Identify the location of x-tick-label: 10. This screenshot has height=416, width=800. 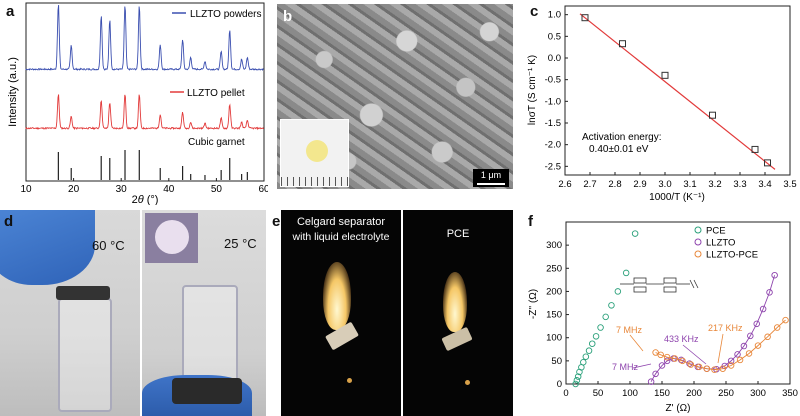
(26, 189).